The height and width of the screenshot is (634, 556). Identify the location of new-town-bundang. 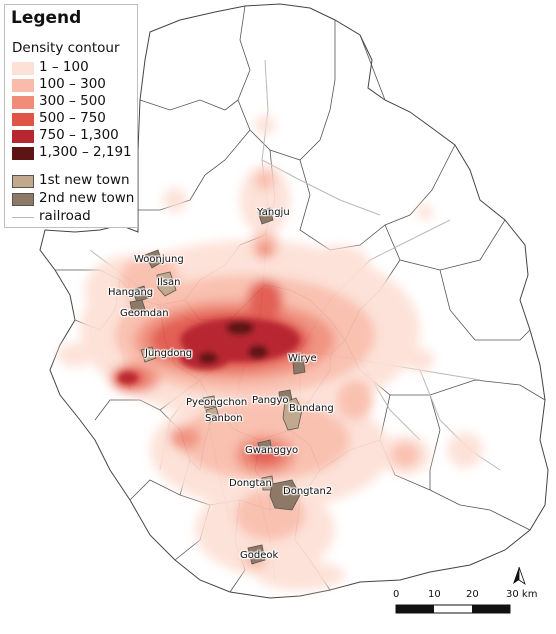
(292, 414).